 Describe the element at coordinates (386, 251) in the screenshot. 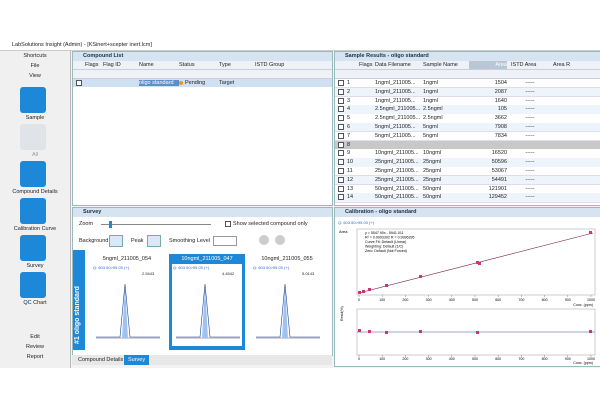

I see `equation-line: Zero: Default (Not Forced)` at that location.